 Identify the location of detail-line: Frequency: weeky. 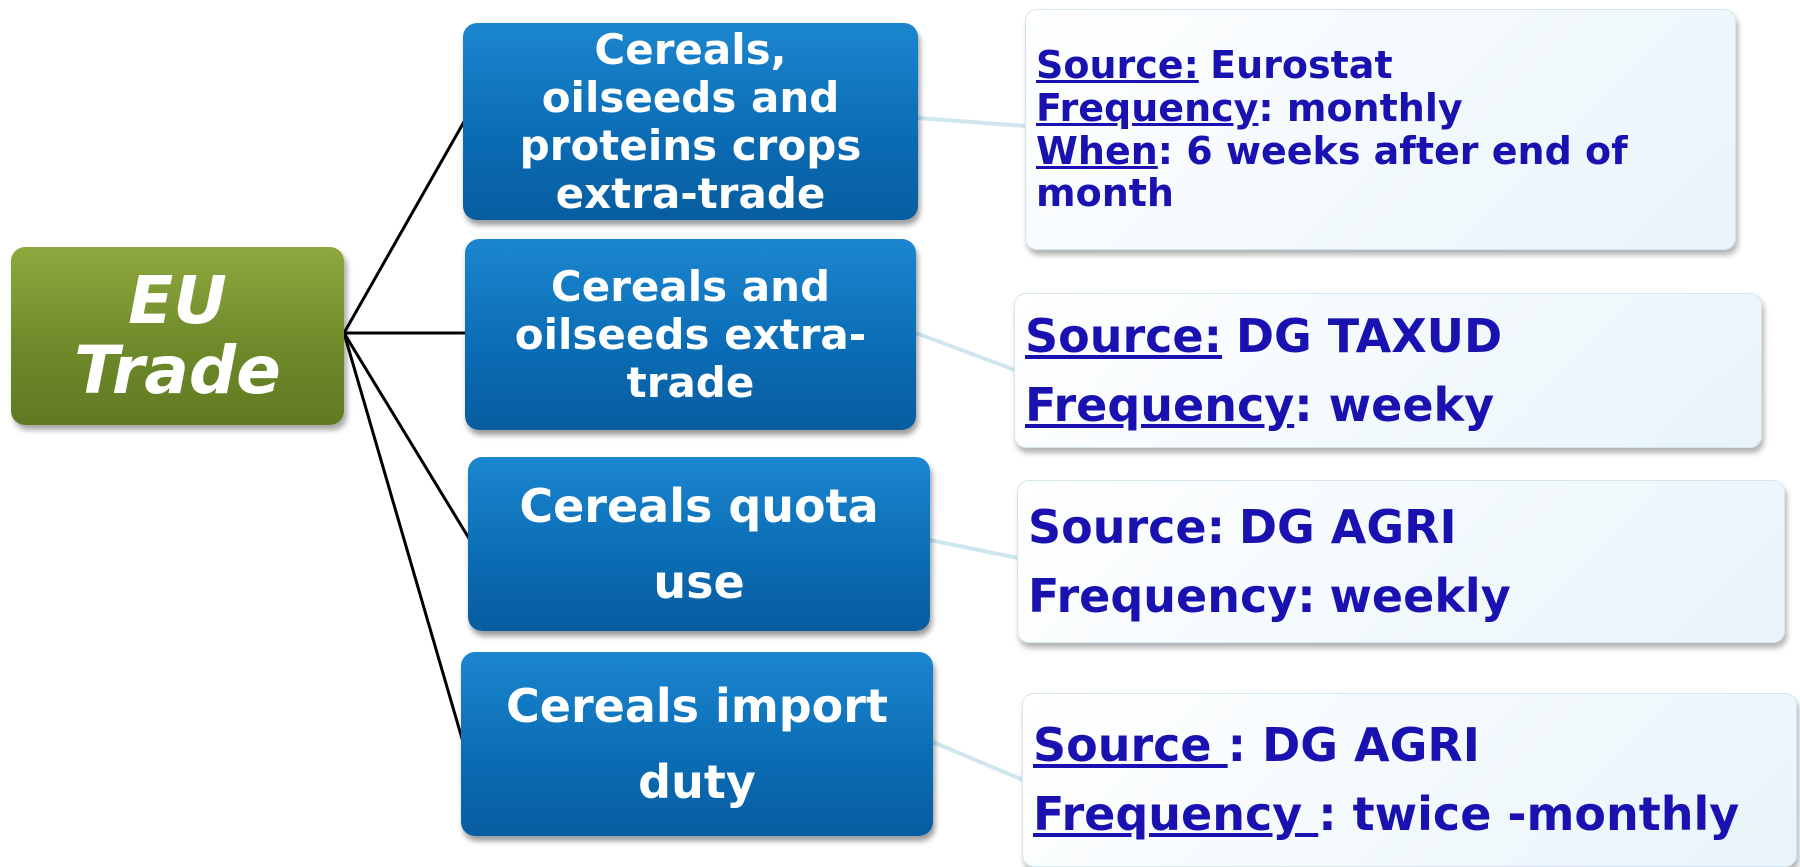
(1393, 405).